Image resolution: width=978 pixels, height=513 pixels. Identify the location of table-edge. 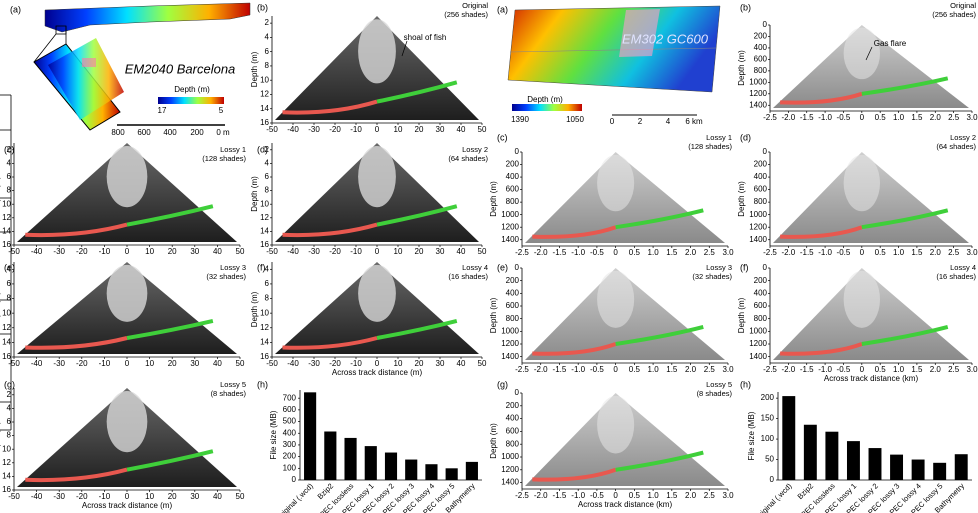
(6, 262).